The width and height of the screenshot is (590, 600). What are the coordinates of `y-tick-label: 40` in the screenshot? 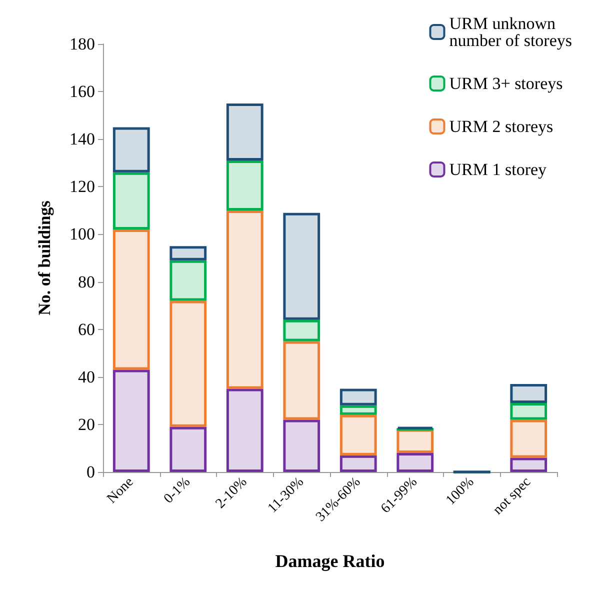 It's located at (86, 376).